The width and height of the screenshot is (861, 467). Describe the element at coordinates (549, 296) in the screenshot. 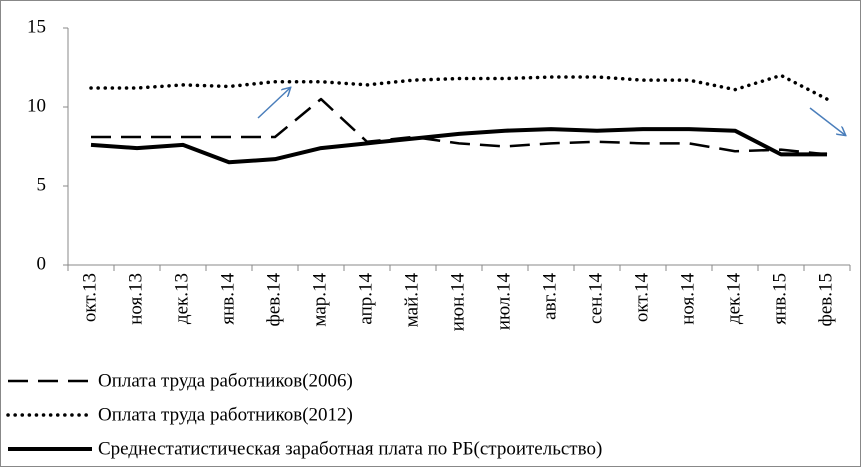

I see `x-tick-label: авг.14` at that location.